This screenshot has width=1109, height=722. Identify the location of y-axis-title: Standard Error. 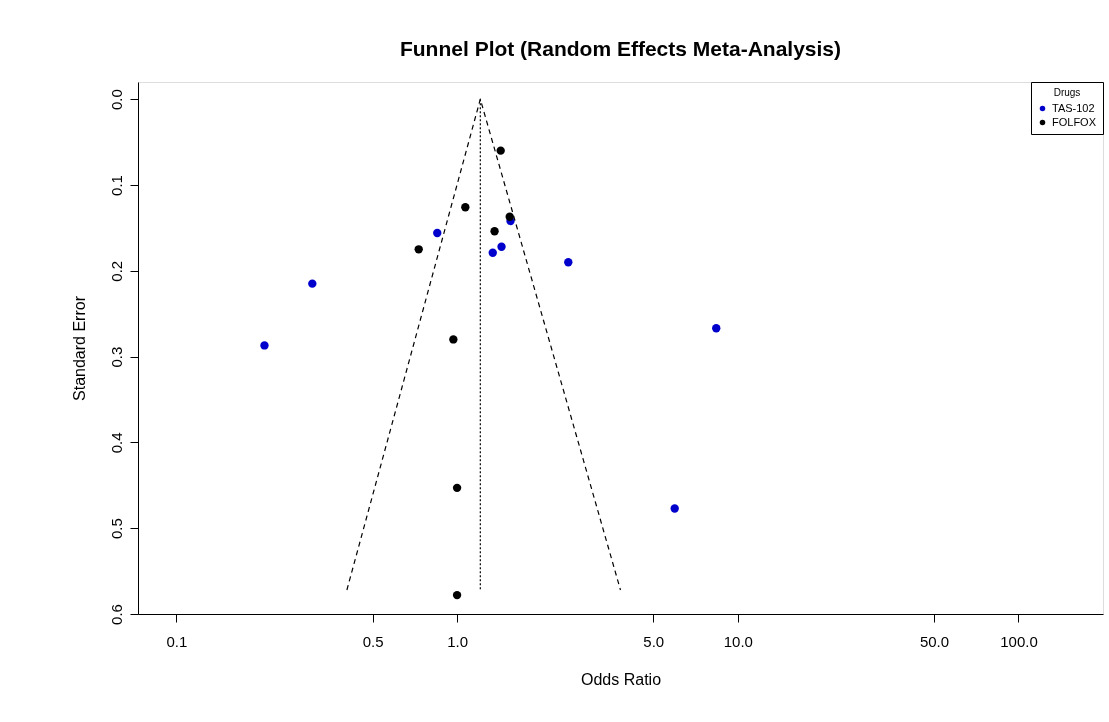
(79, 348).